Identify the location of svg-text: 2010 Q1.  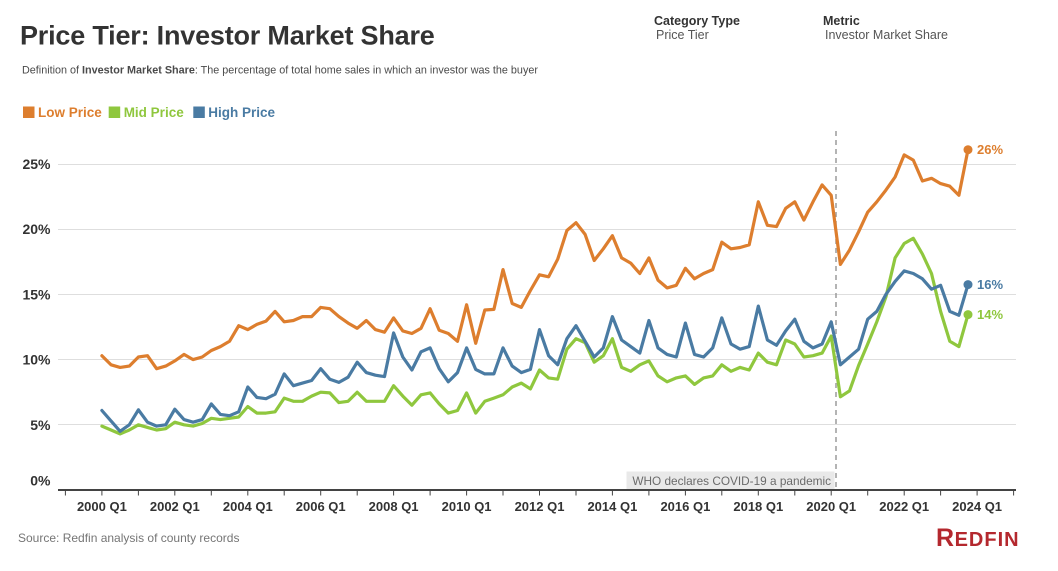
(467, 506).